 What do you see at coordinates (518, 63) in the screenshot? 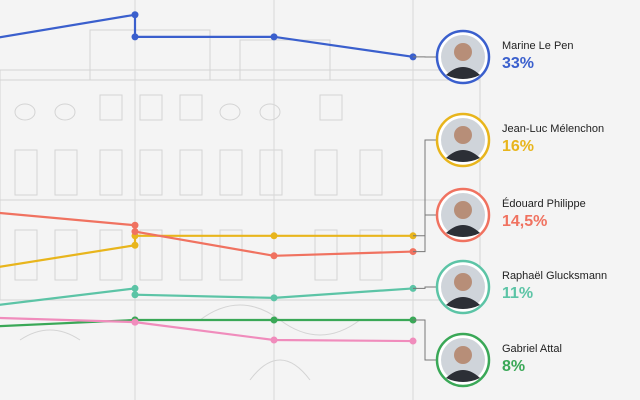
I see `legend-value: 33%` at bounding box center [518, 63].